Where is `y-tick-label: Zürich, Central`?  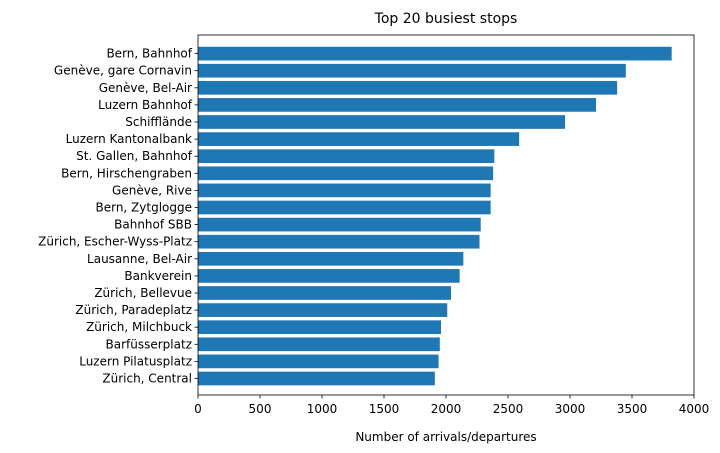
y-tick-label: Zürich, Central is located at coordinates (147, 379).